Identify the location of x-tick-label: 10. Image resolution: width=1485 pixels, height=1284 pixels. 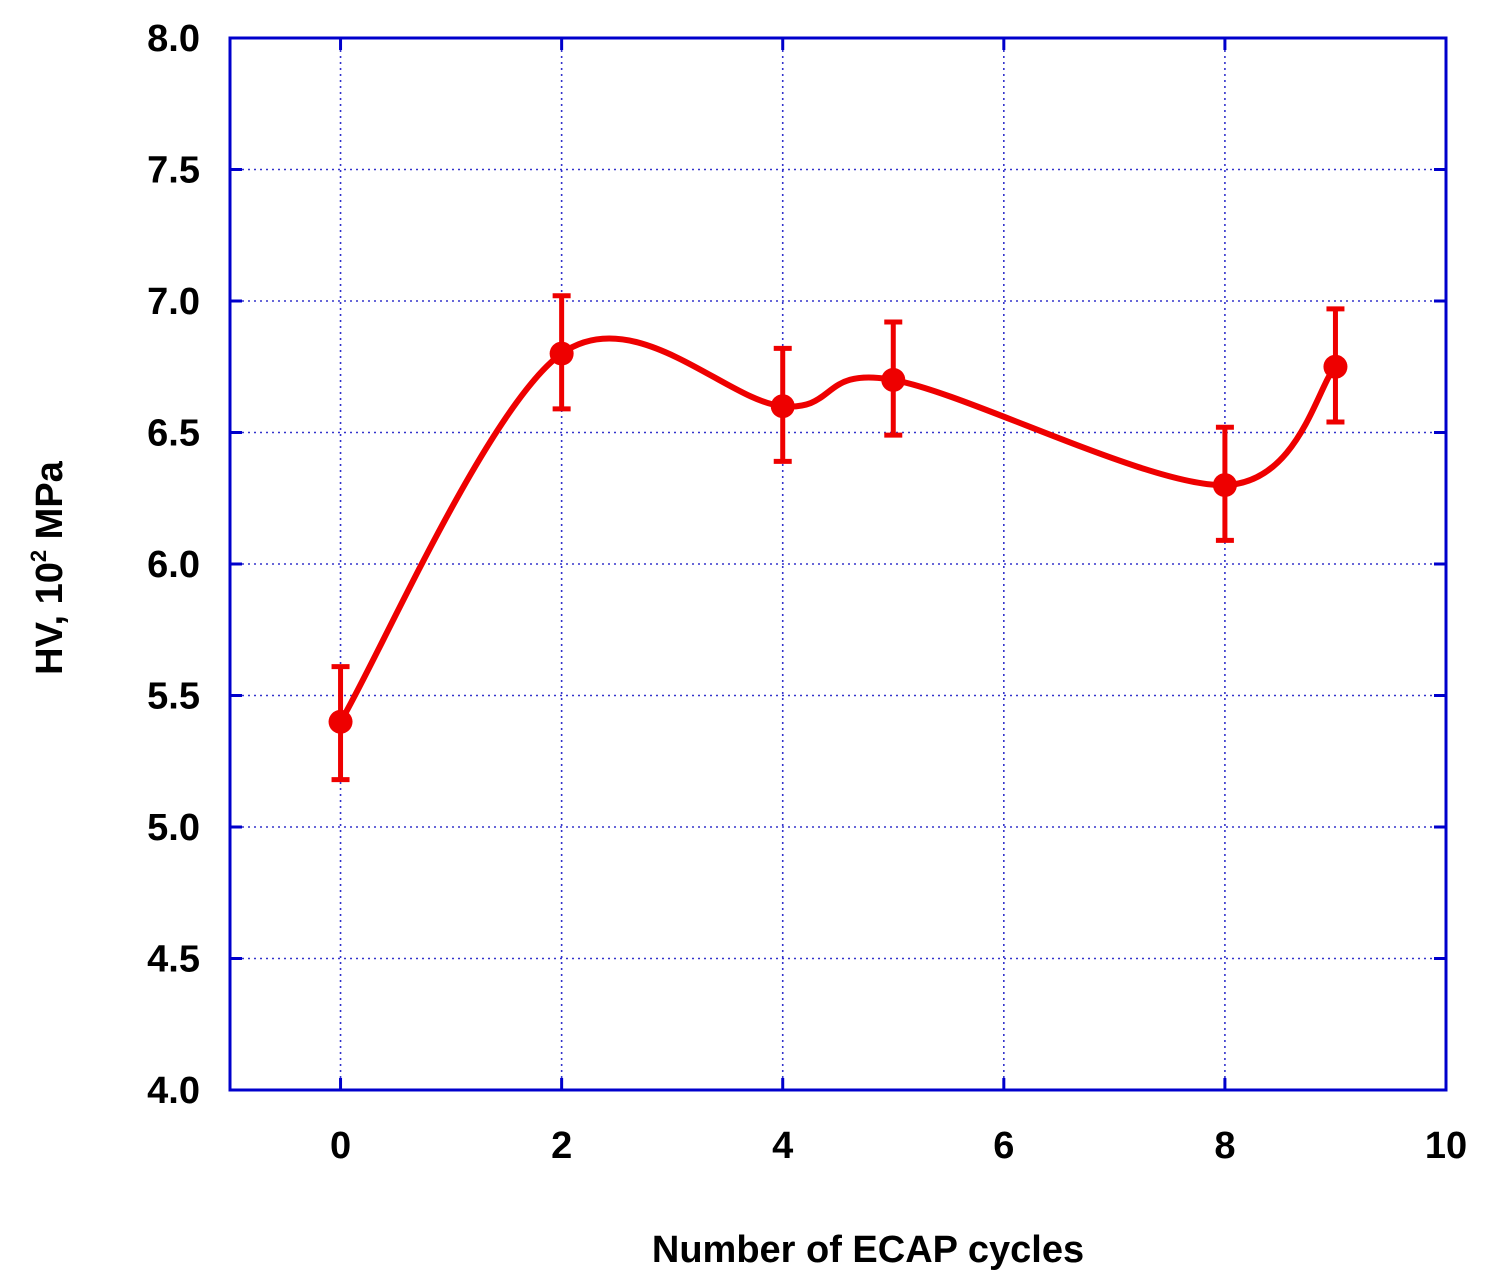
(1446, 1146).